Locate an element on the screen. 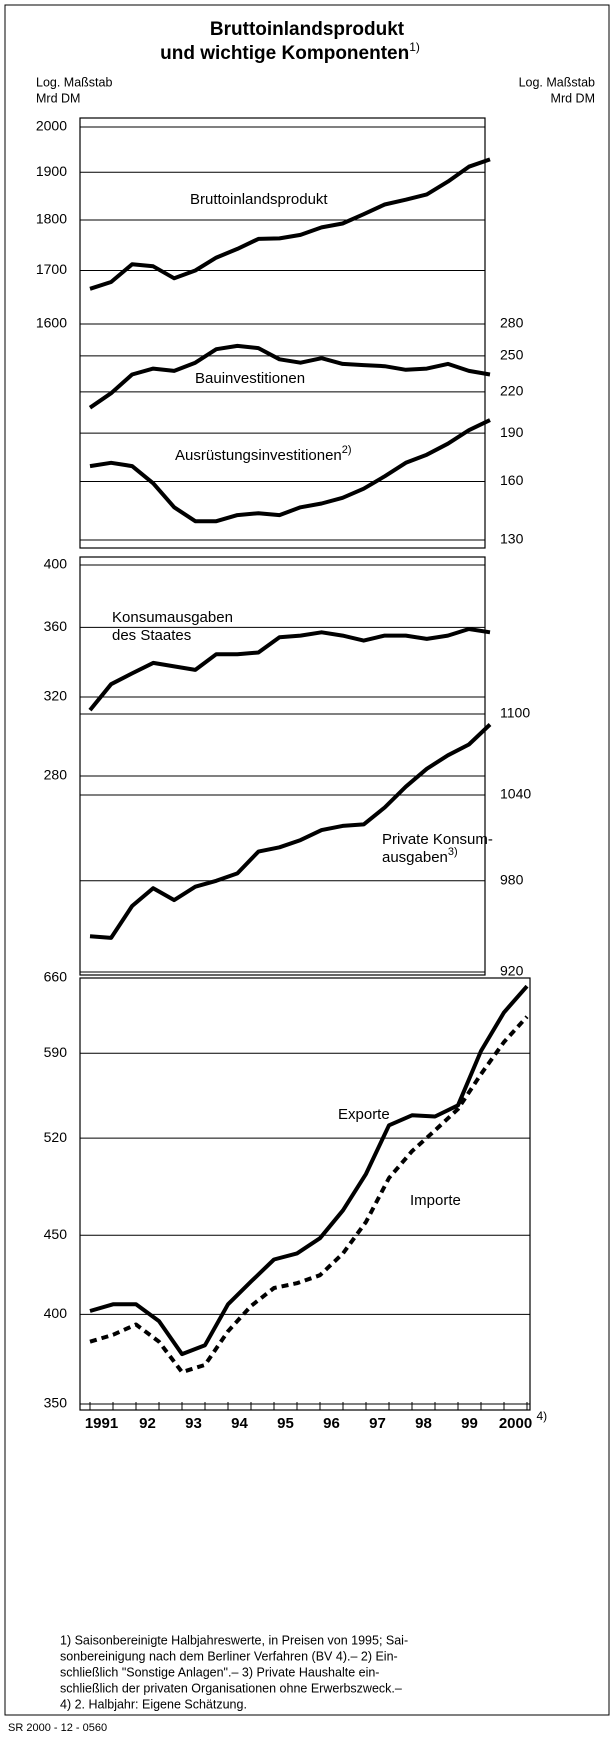  series-label-text: Bauinvestitionen is located at coordinates (250, 378).